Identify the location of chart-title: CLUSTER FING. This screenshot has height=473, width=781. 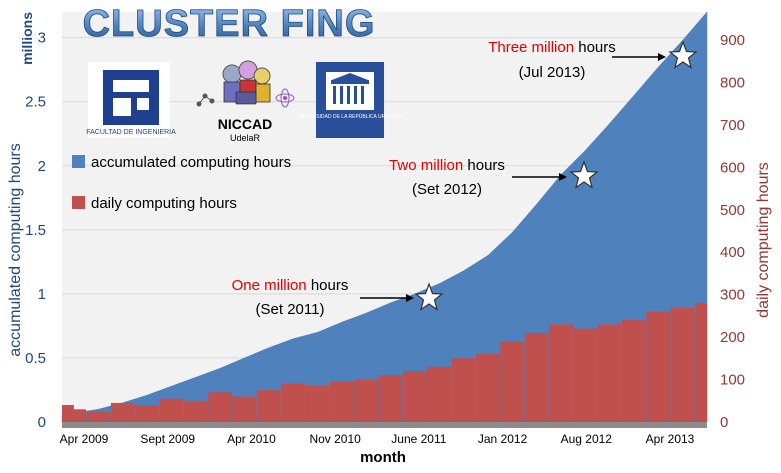
(229, 24).